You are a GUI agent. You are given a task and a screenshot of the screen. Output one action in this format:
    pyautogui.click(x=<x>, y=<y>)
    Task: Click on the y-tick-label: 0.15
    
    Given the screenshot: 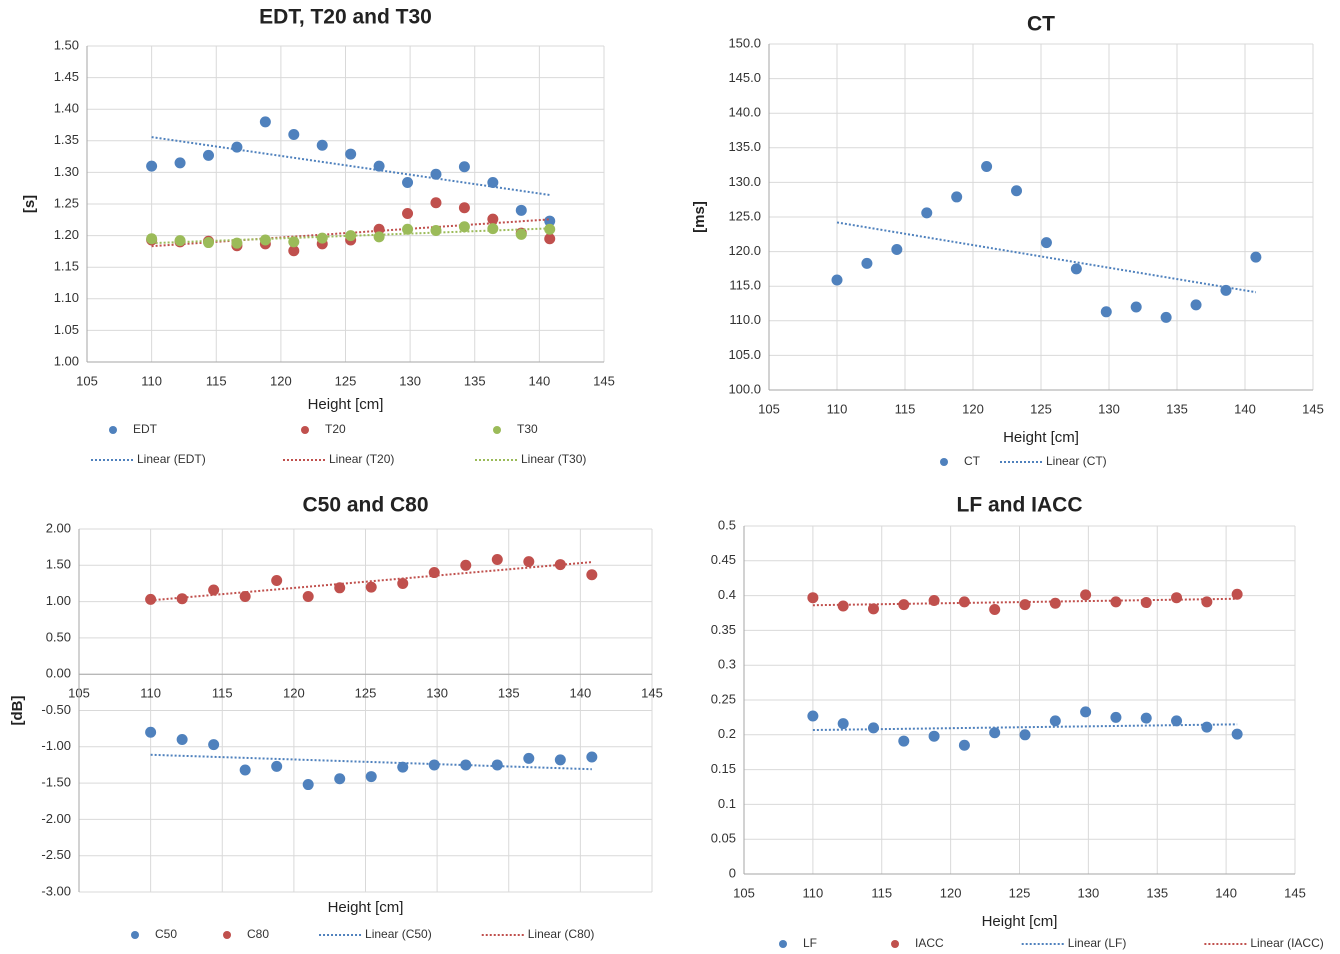 What is the action you would take?
    pyautogui.click(x=723, y=768)
    